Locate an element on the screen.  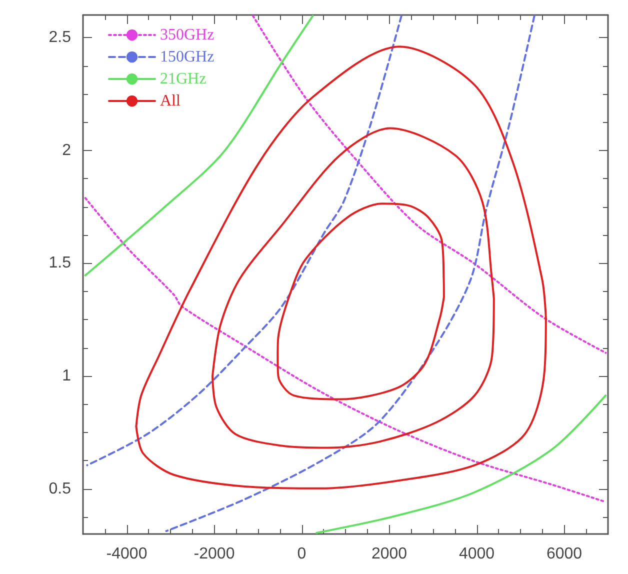
y-tick-label: 2.5 is located at coordinates (60, 37).